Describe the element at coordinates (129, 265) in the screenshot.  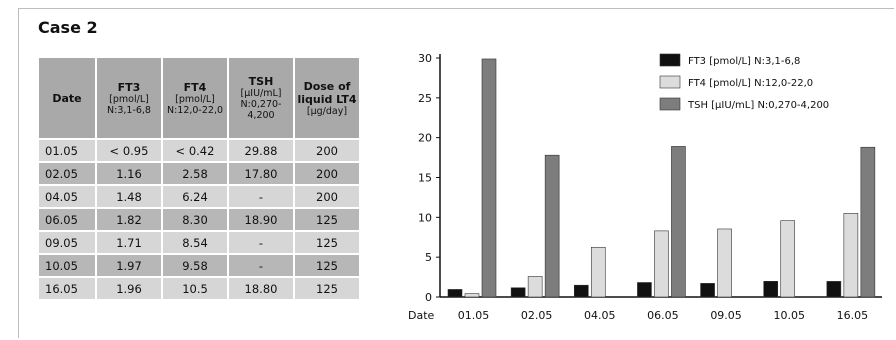
I see `cell-ft3: 1.97` at that location.